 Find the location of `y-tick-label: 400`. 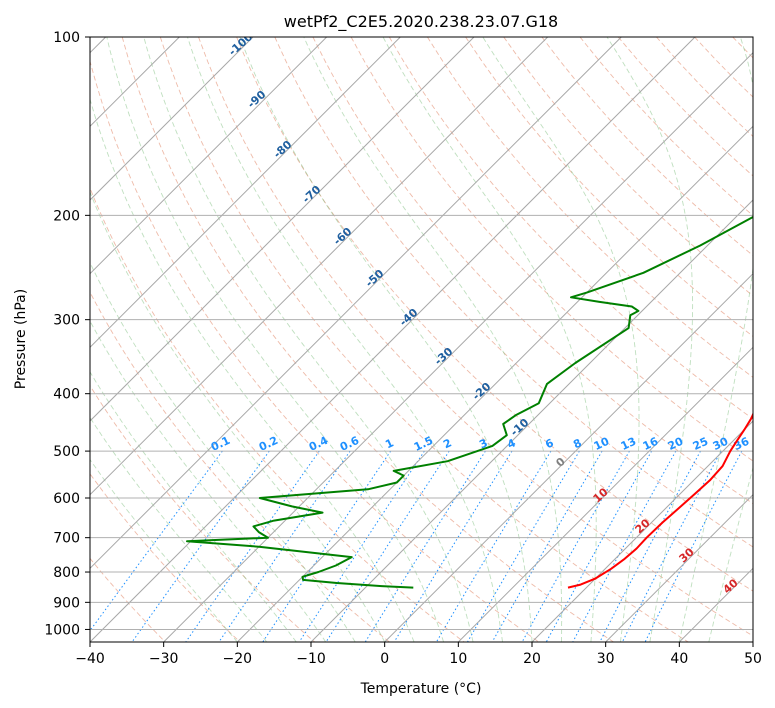

y-tick-label: 400 is located at coordinates (66, 395).